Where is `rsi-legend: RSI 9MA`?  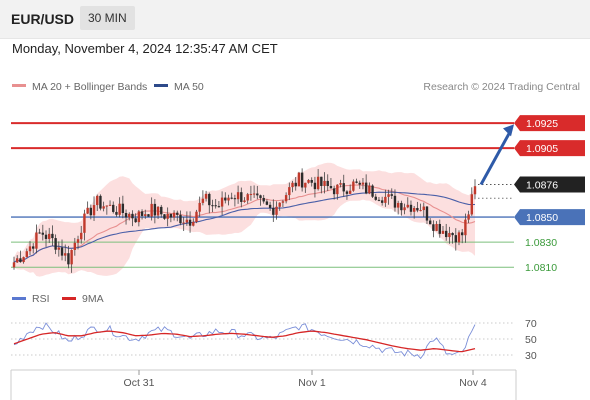 rsi-legend: RSI 9MA is located at coordinates (58, 299).